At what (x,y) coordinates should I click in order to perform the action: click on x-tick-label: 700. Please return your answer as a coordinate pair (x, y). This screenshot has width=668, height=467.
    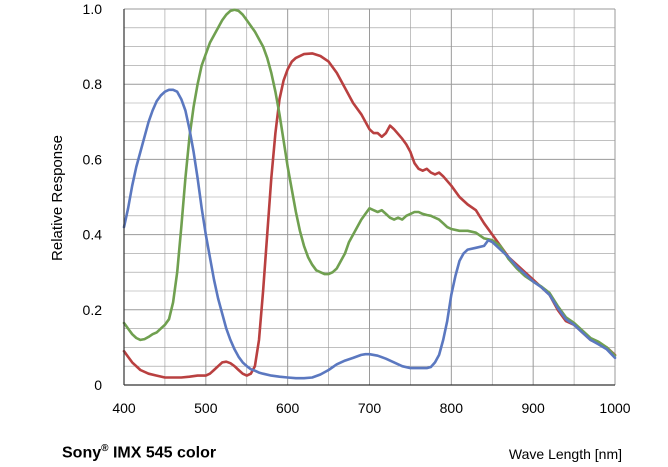
    Looking at the image, I should click on (370, 408).